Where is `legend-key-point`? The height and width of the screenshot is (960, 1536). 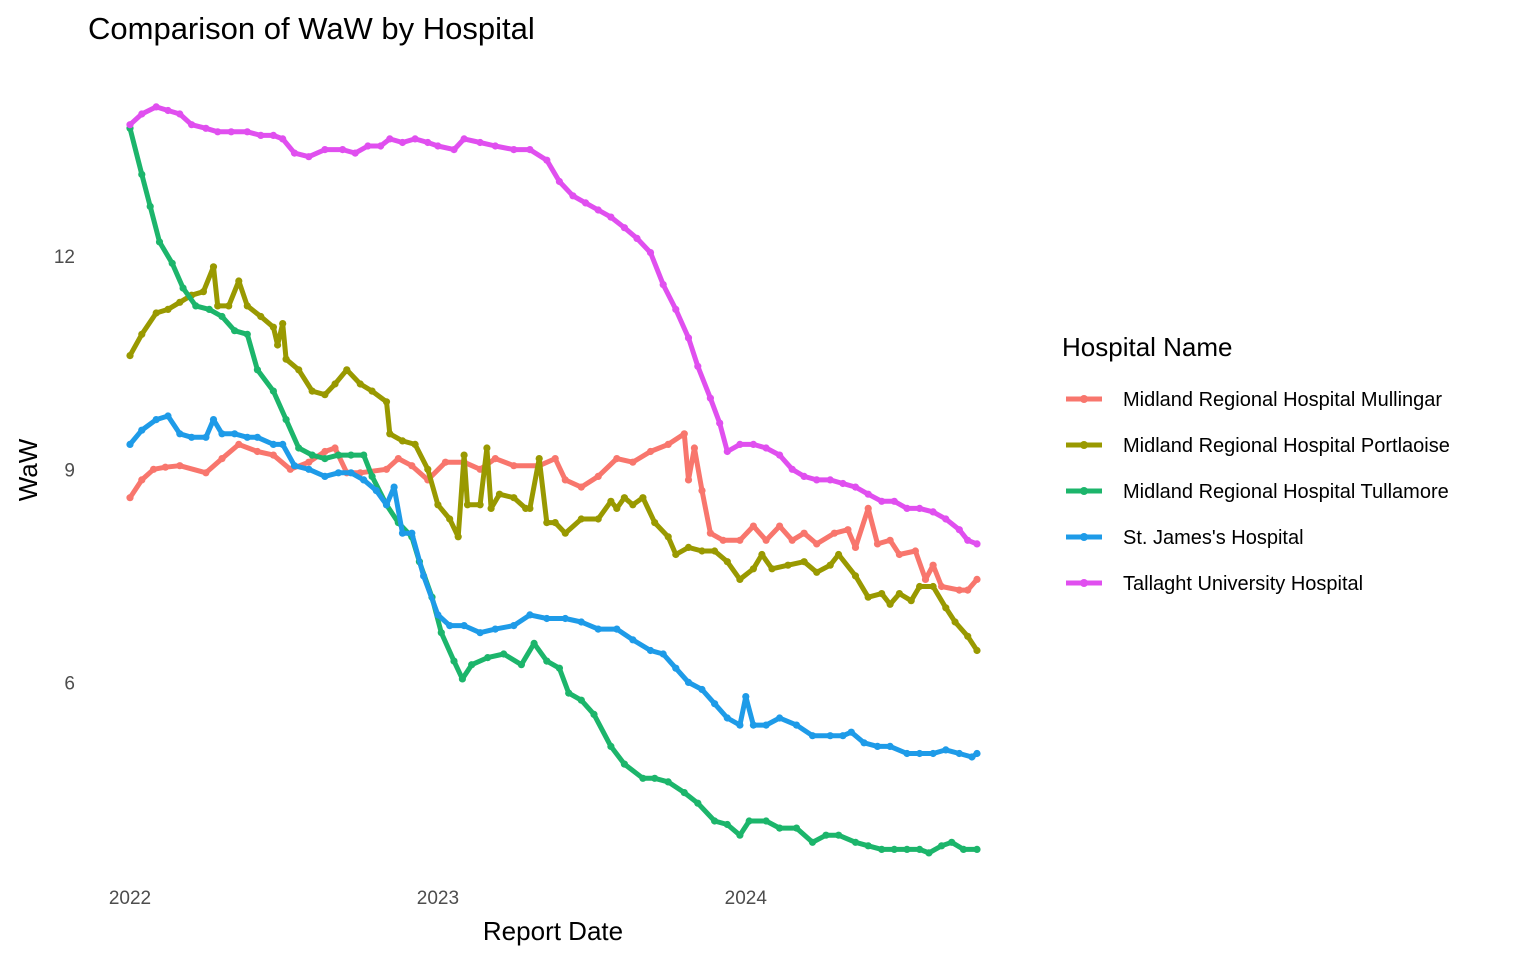
legend-key-point is located at coordinates (1084, 583).